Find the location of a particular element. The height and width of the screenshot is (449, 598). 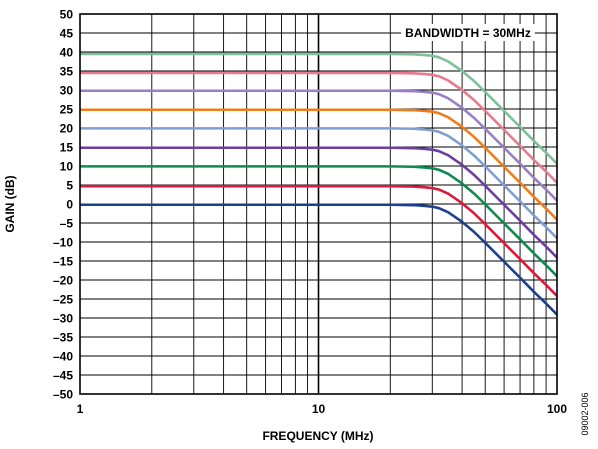

y-tick-label: –50 is located at coordinates (63, 395).